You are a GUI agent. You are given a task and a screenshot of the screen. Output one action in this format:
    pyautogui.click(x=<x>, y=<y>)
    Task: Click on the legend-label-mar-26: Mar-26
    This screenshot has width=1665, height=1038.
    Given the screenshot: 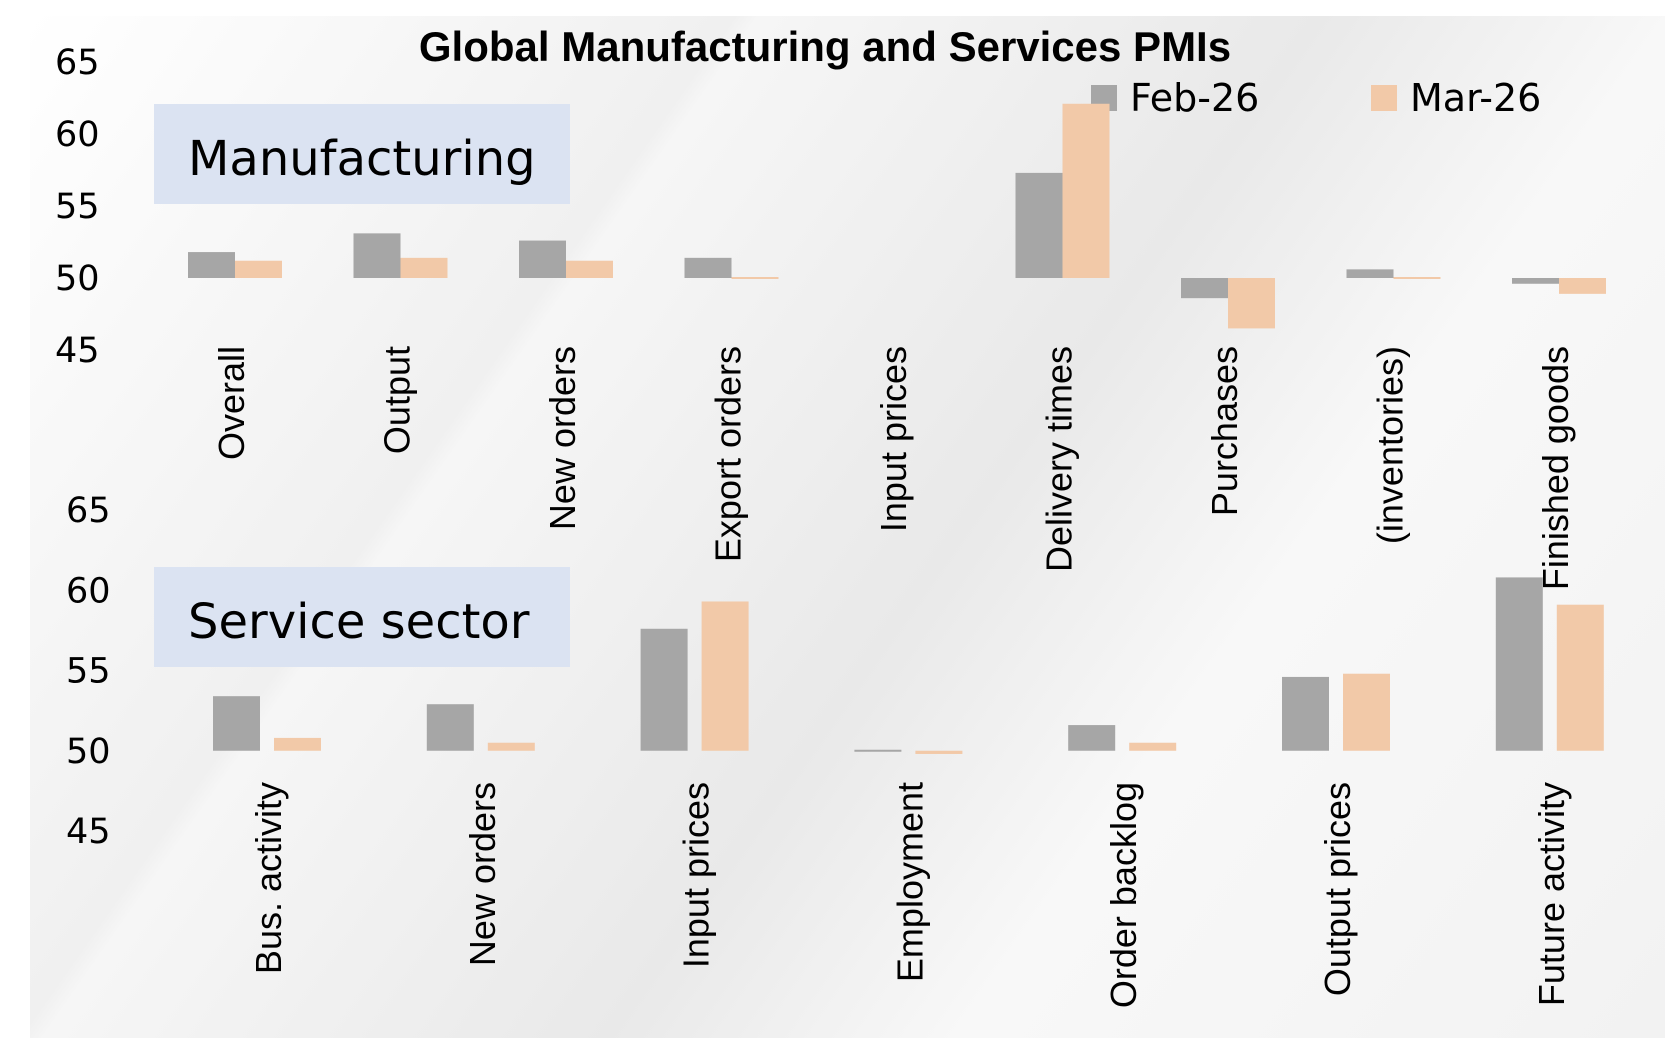 What is the action you would take?
    pyautogui.click(x=1475, y=98)
    